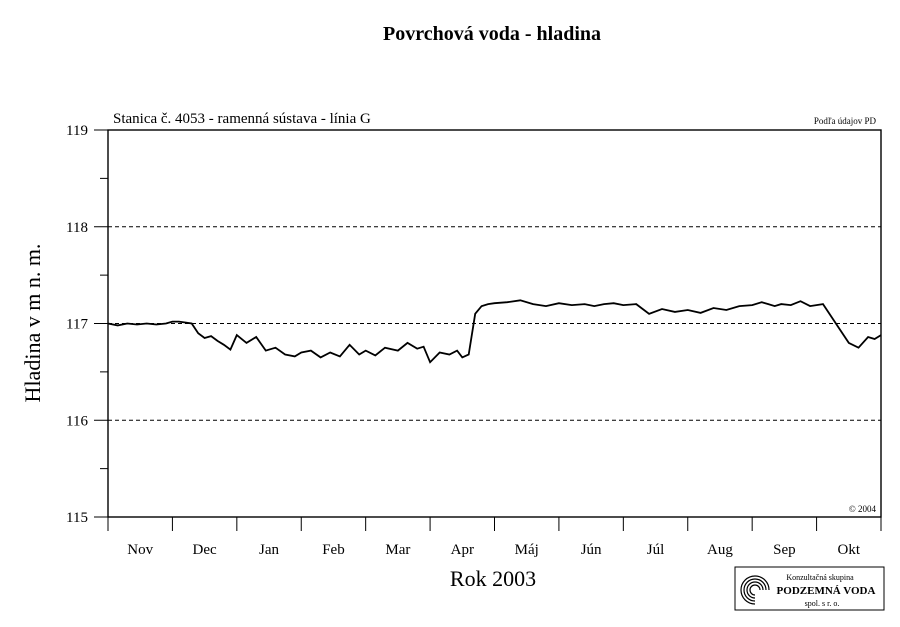  Describe the element at coordinates (845, 121) in the screenshot. I see `source-note: Podľa údajov PD` at that location.